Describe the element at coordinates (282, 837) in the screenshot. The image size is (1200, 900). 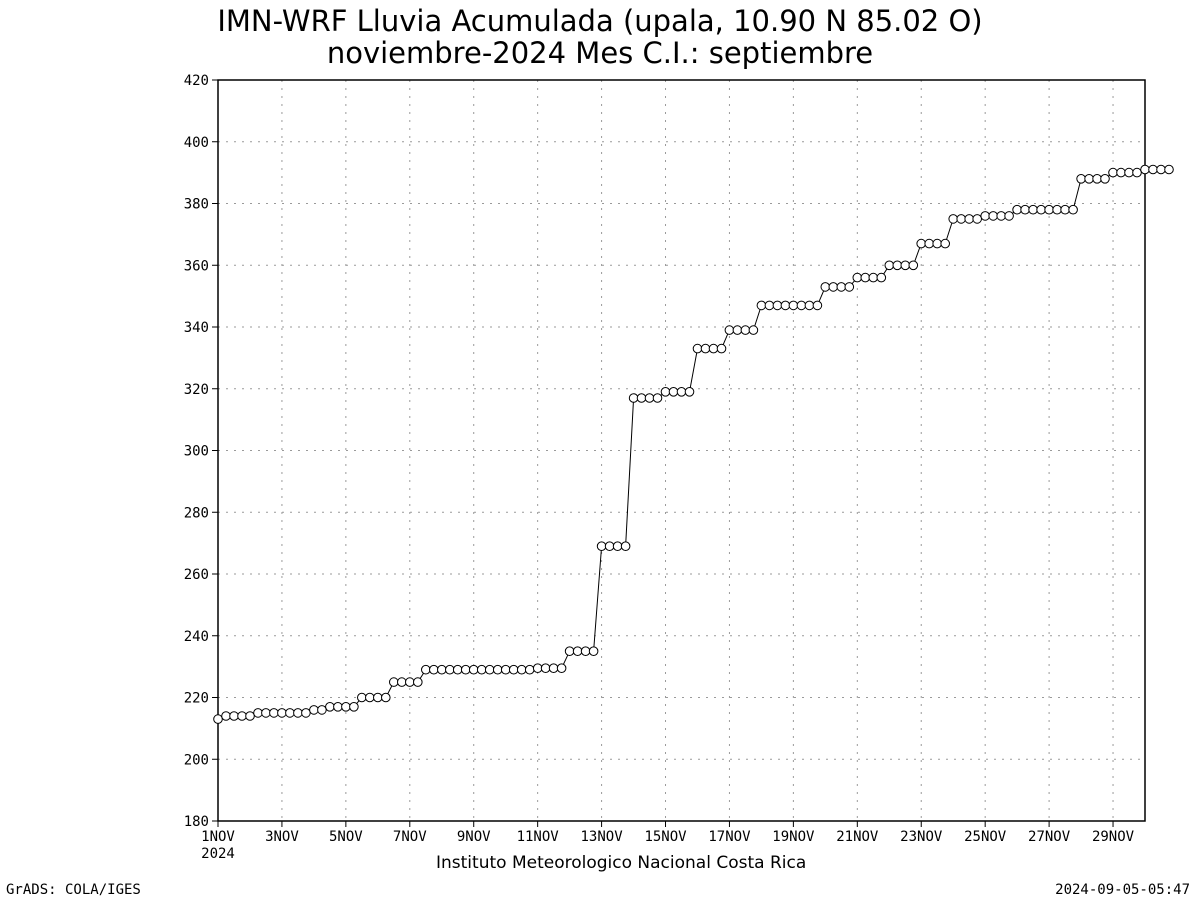
I see `x-tick-label: 3NOV` at that location.